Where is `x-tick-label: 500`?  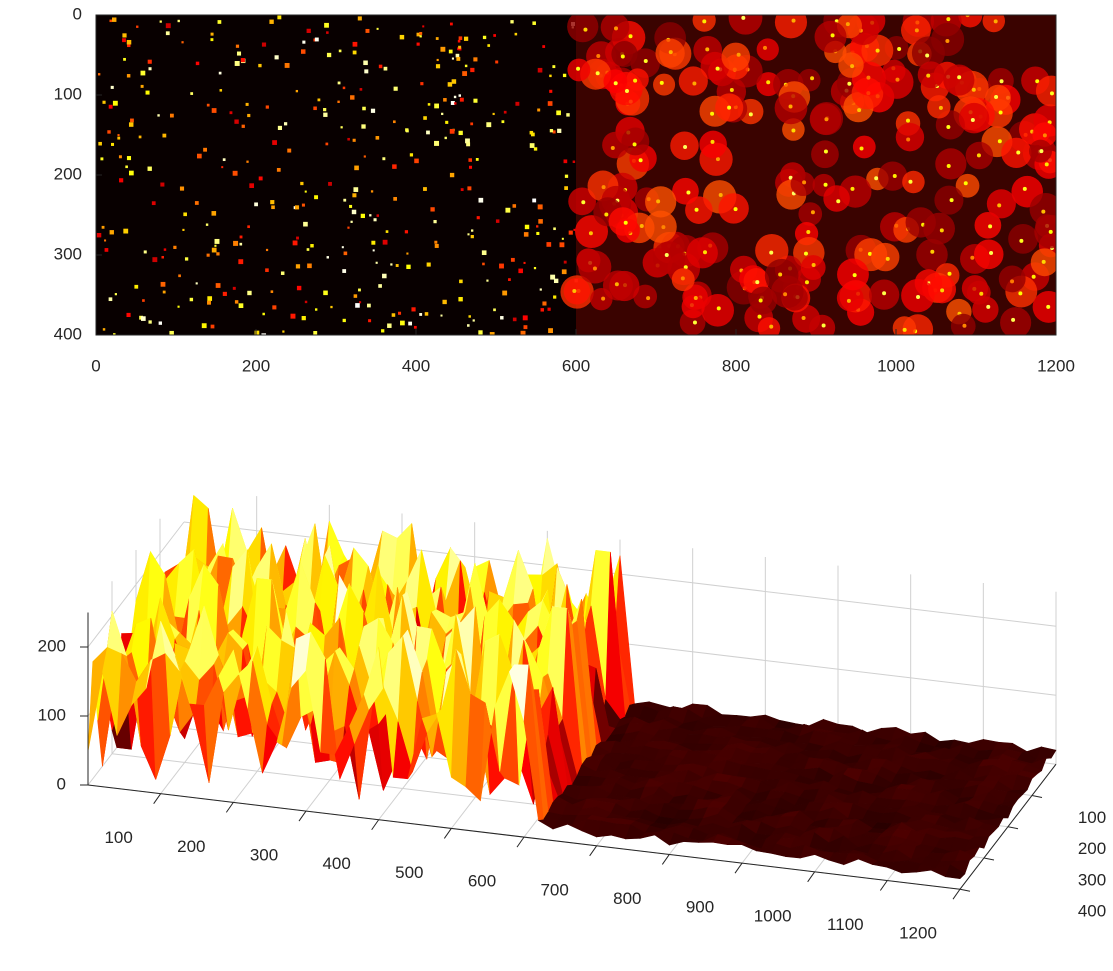 x-tick-label: 500 is located at coordinates (409, 872).